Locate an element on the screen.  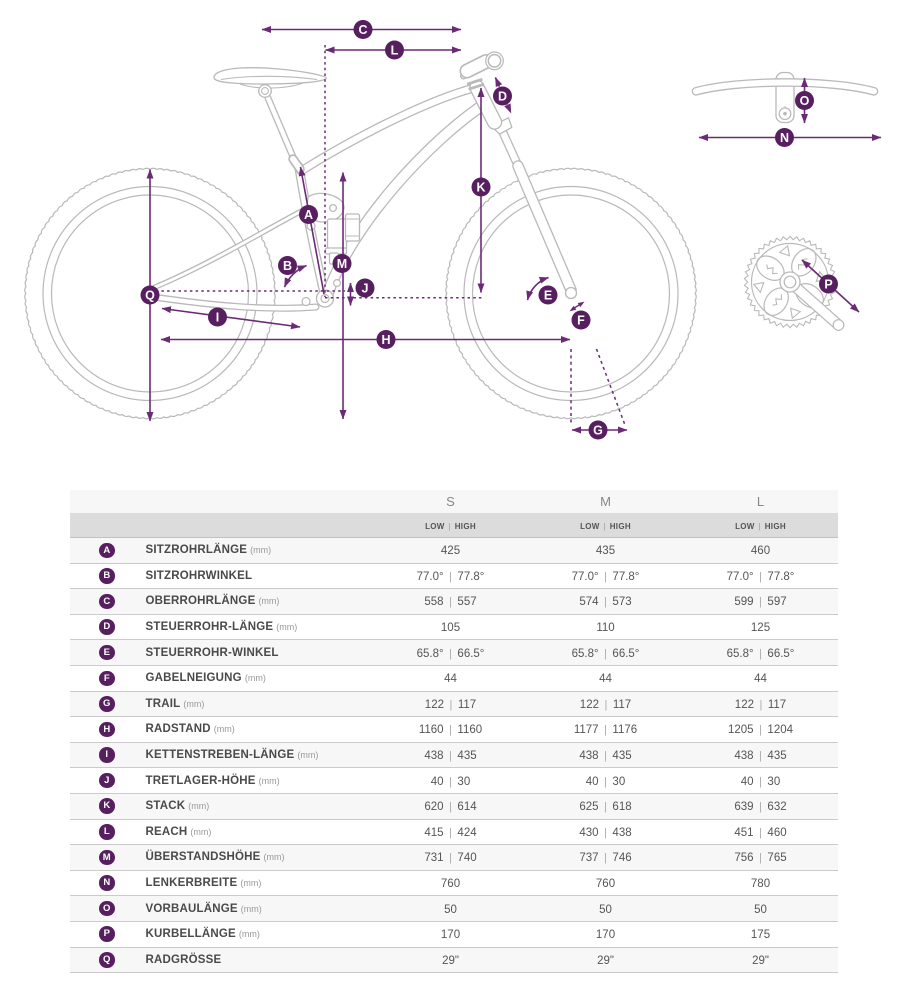
svg-text: G is located at coordinates (598, 430).